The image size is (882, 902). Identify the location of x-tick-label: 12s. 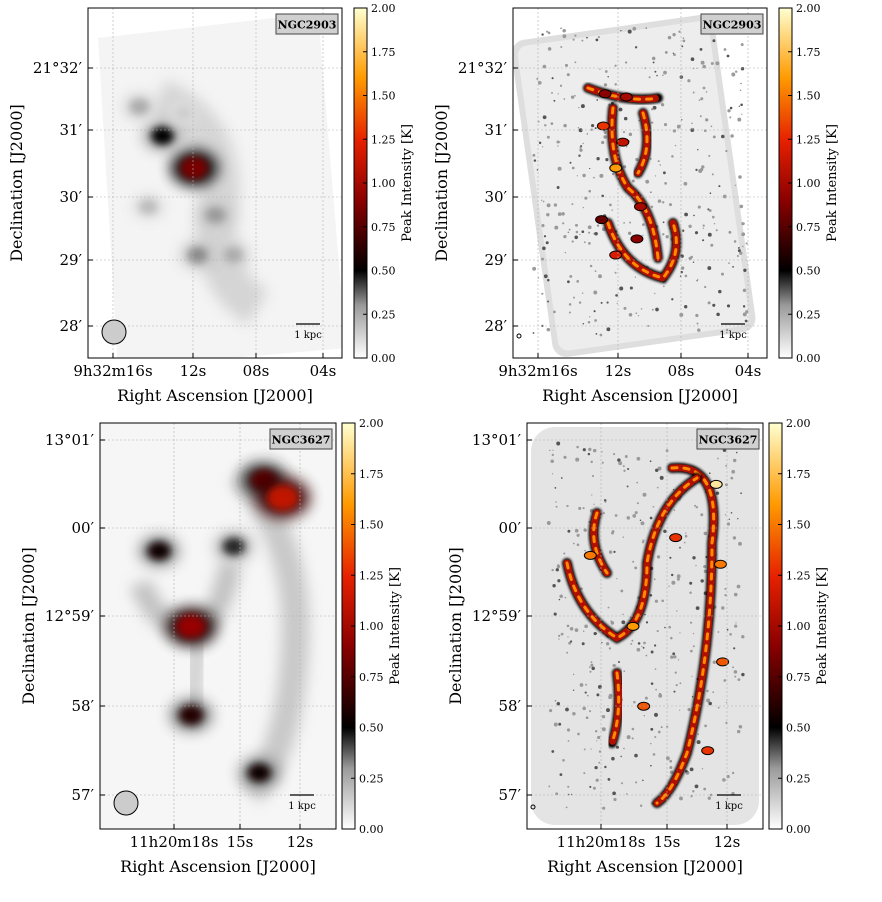
(618, 371).